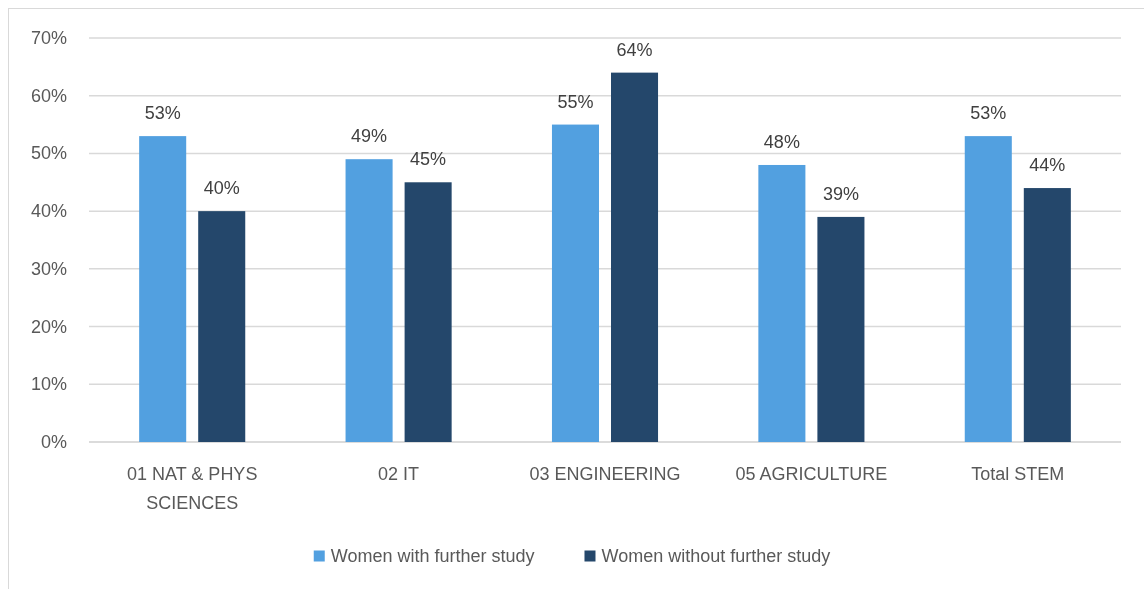  What do you see at coordinates (48, 153) in the screenshot?
I see `y-tick-label: 50%` at bounding box center [48, 153].